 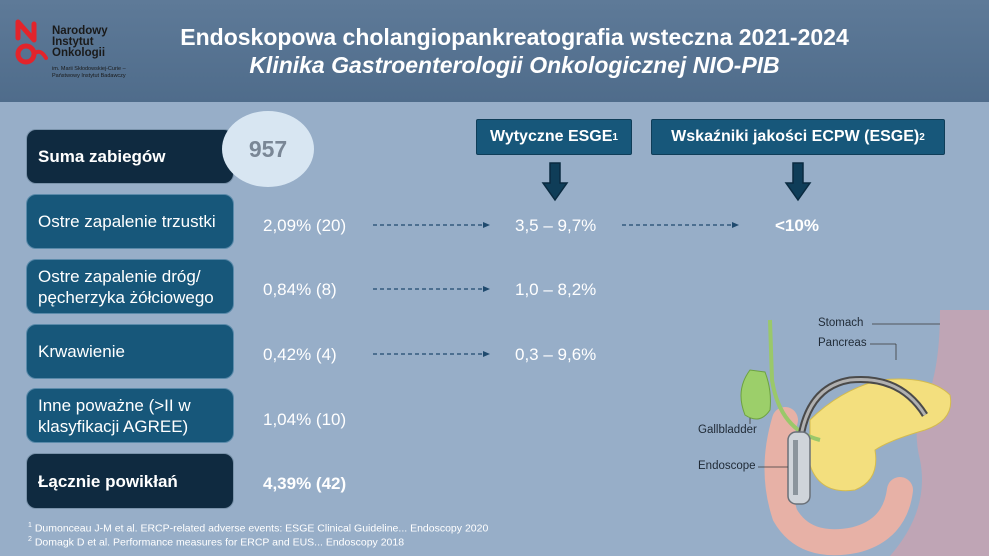 I want to click on row-value: 1,04% (10), so click(x=305, y=419).